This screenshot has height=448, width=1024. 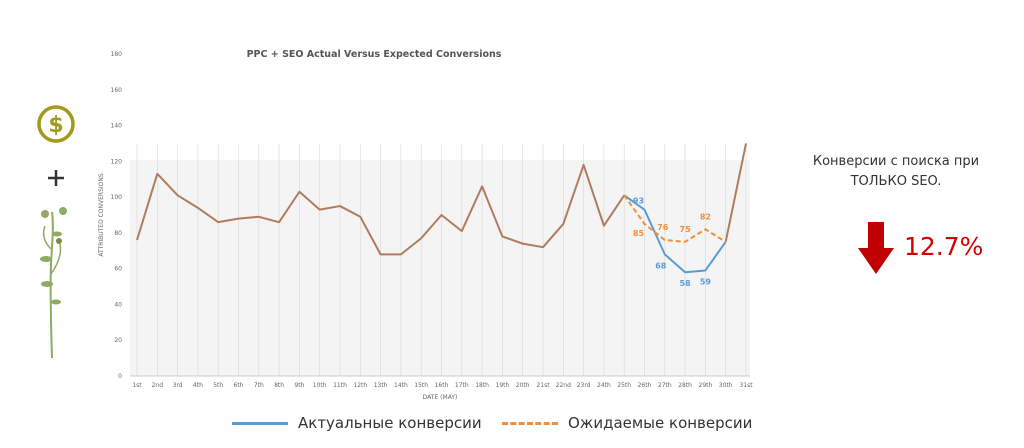 What do you see at coordinates (663, 227) in the screenshot?
I see `data-label: 76` at bounding box center [663, 227].